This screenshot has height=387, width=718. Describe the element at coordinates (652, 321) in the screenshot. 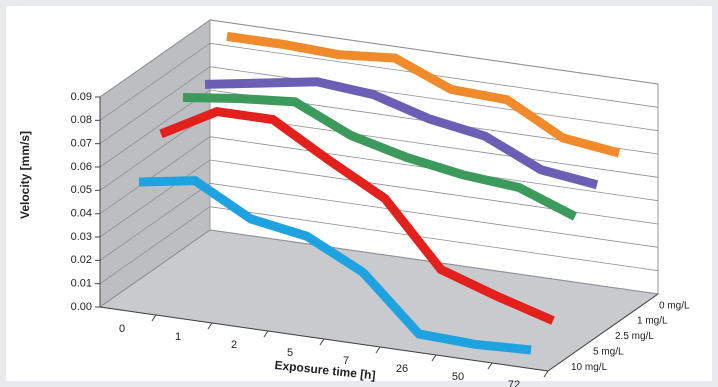

I see `legend-label: 1 mg/L` at that location.